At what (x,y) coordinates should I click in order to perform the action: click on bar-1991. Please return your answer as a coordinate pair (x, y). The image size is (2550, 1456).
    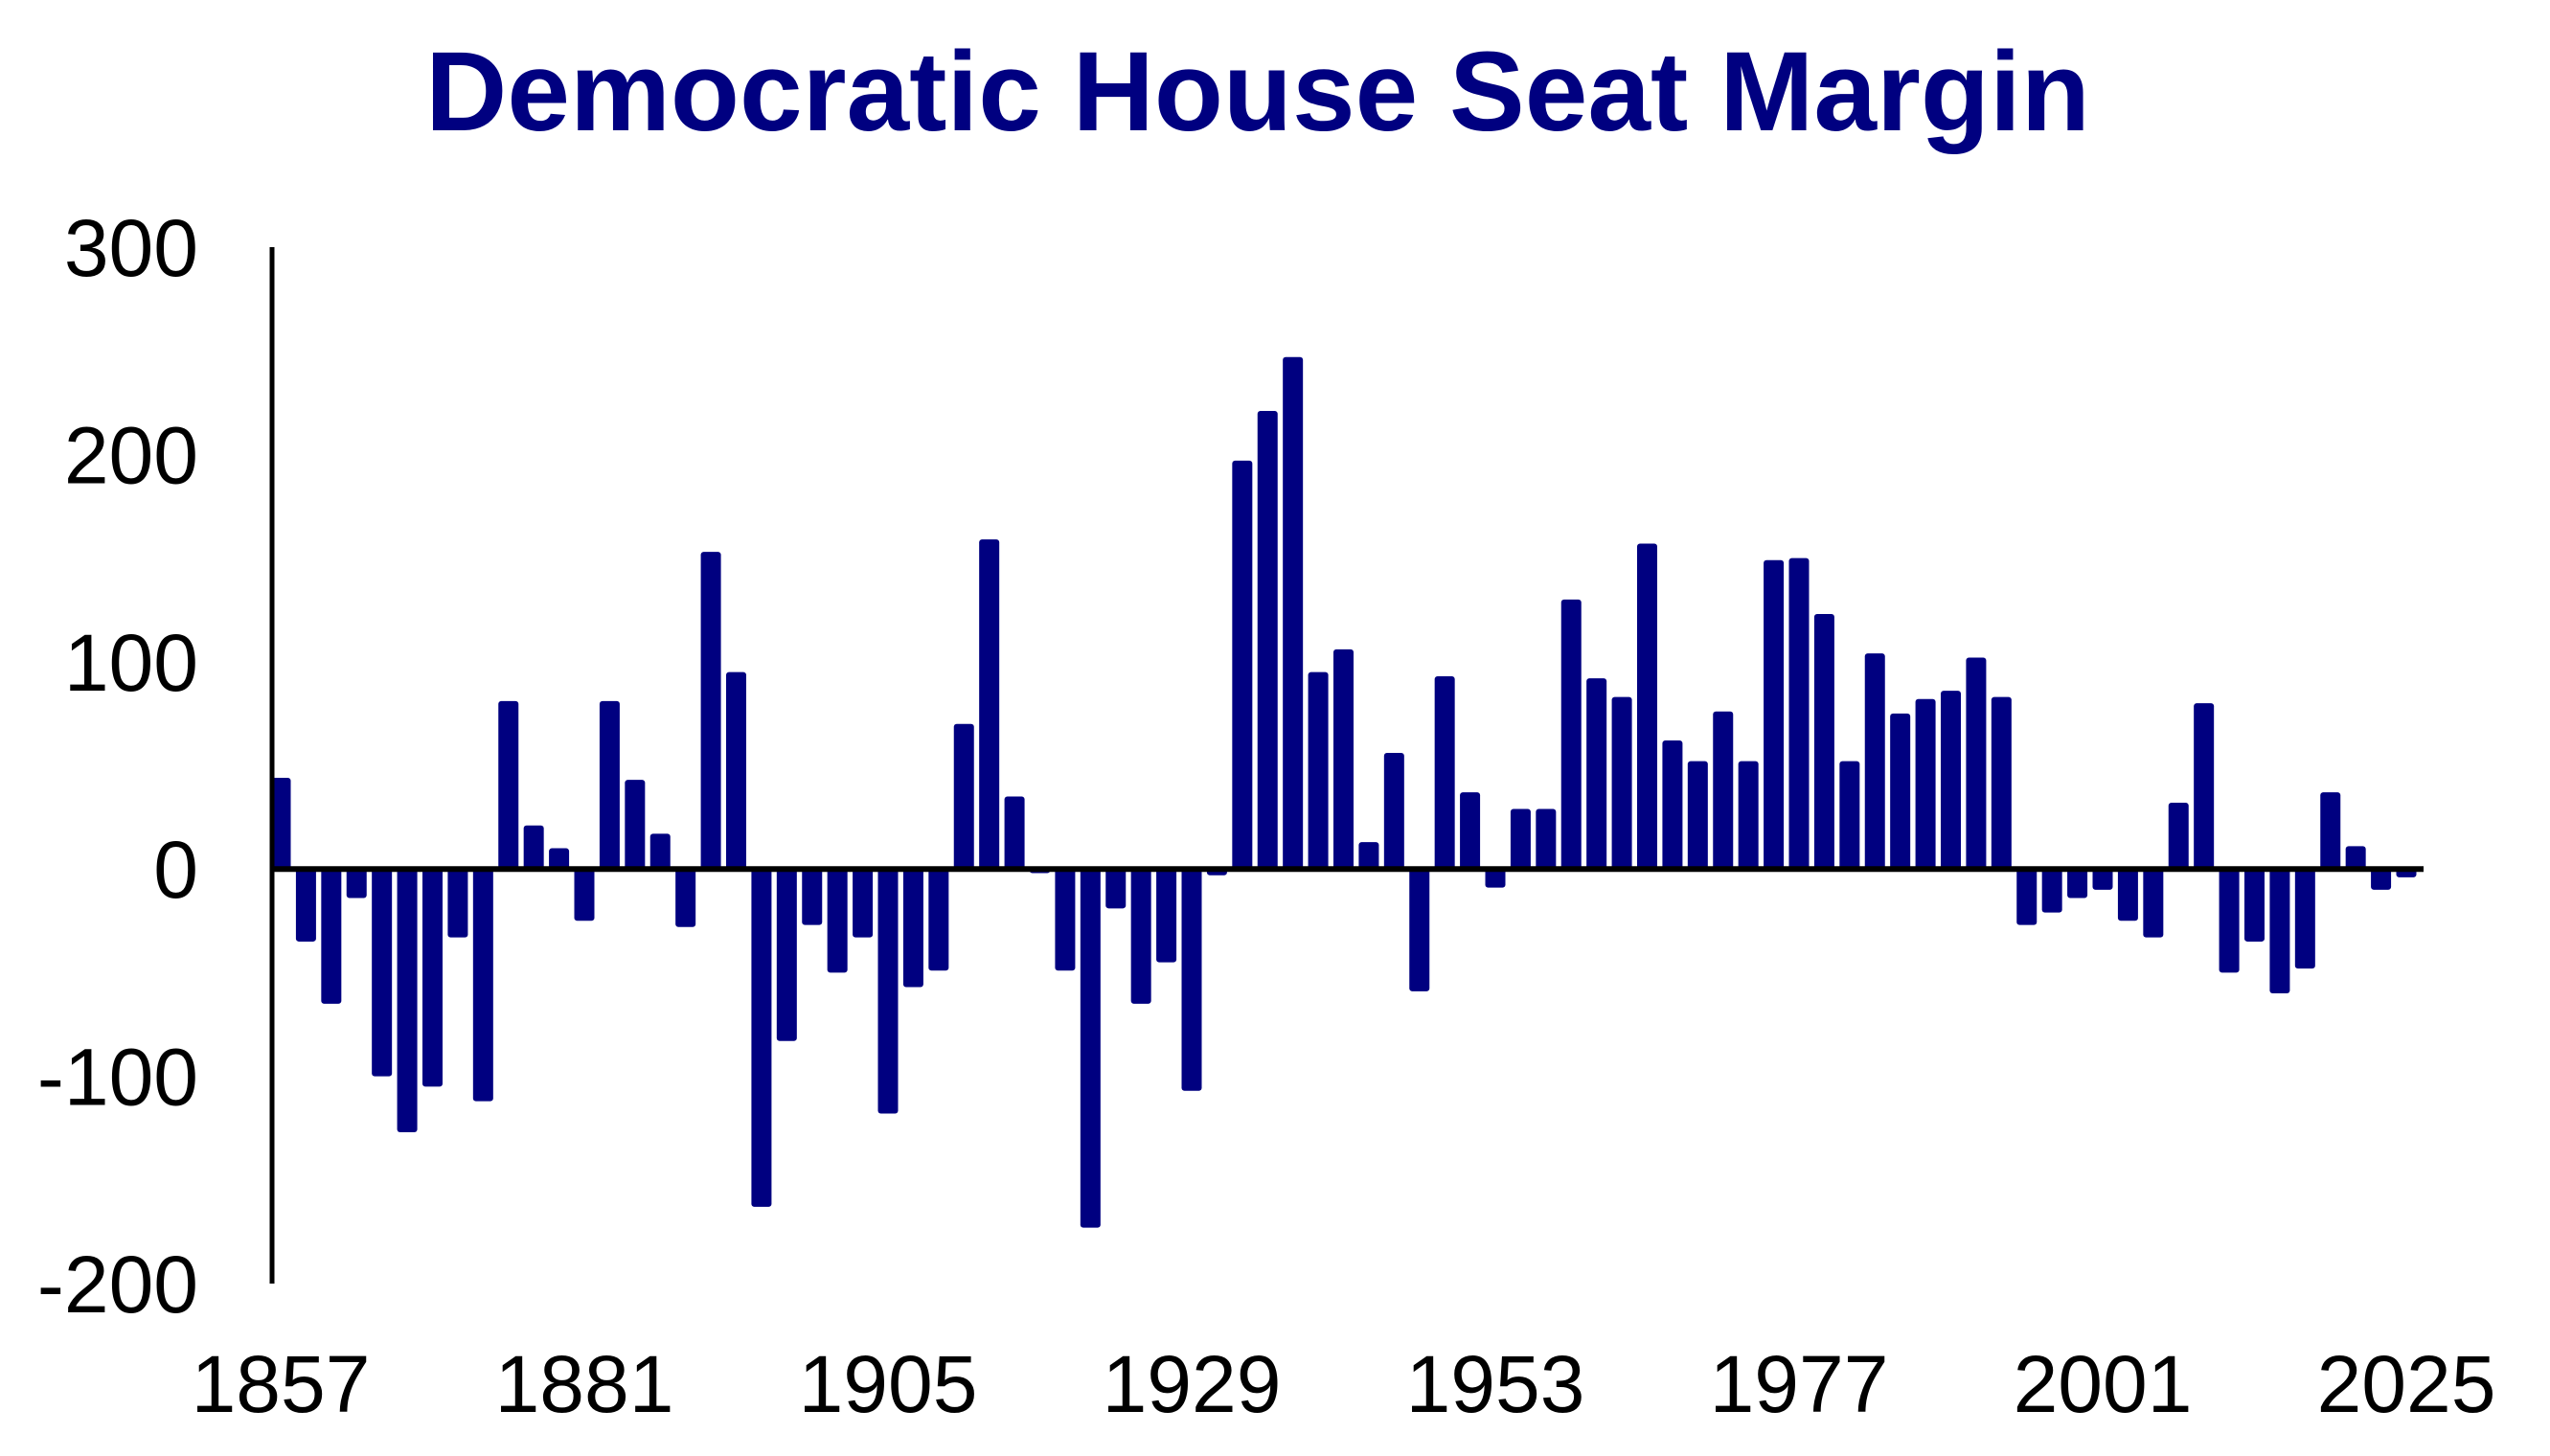
    Looking at the image, I should click on (1977, 763).